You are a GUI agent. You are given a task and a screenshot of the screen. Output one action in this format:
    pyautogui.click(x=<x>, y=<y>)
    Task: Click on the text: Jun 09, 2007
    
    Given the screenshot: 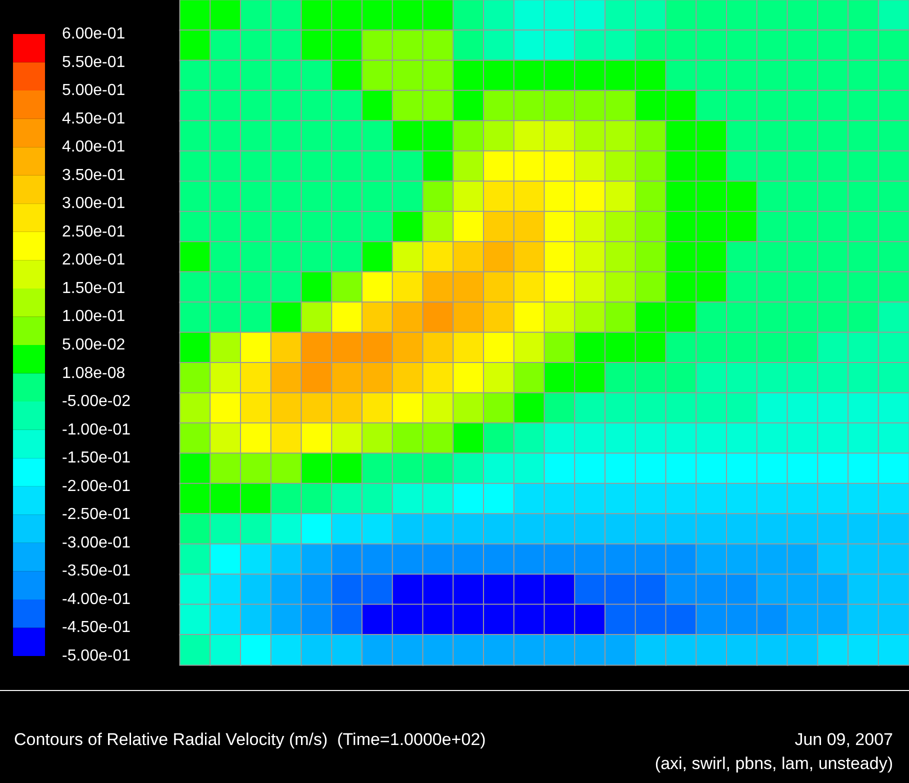 What is the action you would take?
    pyautogui.click(x=844, y=739)
    